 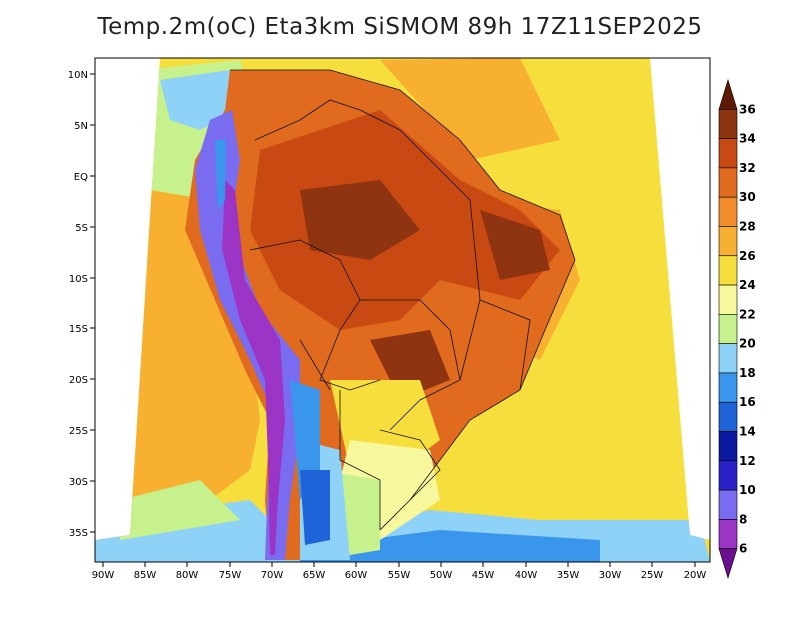 I want to click on svg-text: 25W, so click(x=652, y=575).